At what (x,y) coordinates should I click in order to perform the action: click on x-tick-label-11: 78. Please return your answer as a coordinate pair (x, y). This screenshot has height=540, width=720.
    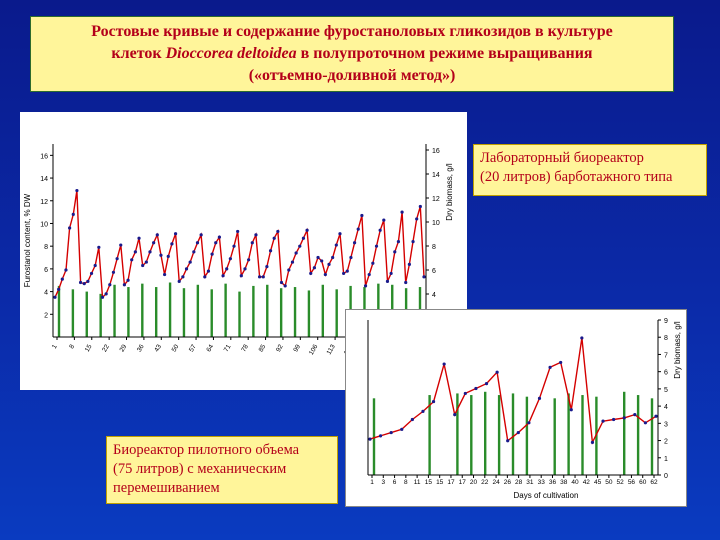
    Looking at the image, I should click on (245, 348).